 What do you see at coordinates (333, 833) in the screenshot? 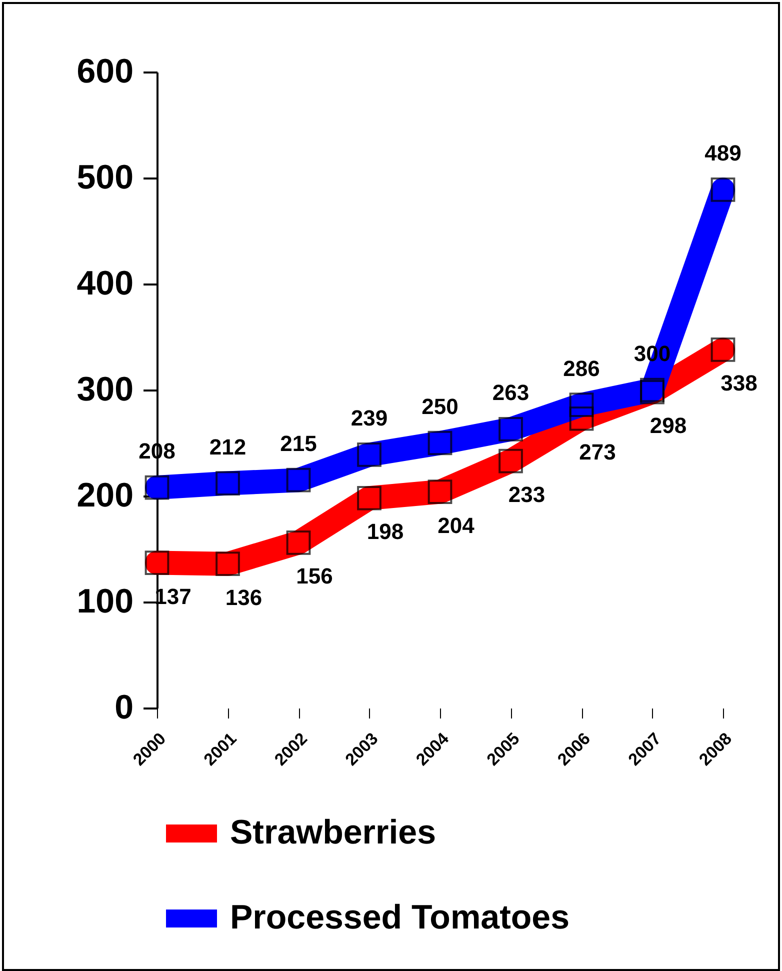
I see `legend-label: Strawberries` at bounding box center [333, 833].